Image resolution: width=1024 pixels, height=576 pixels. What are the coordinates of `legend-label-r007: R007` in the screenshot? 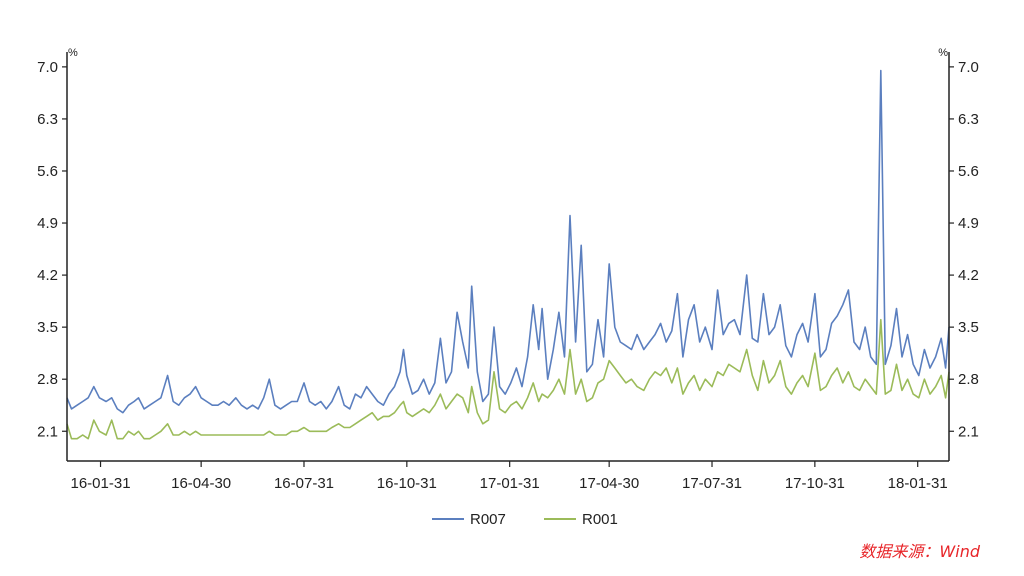 It's located at (488, 519).